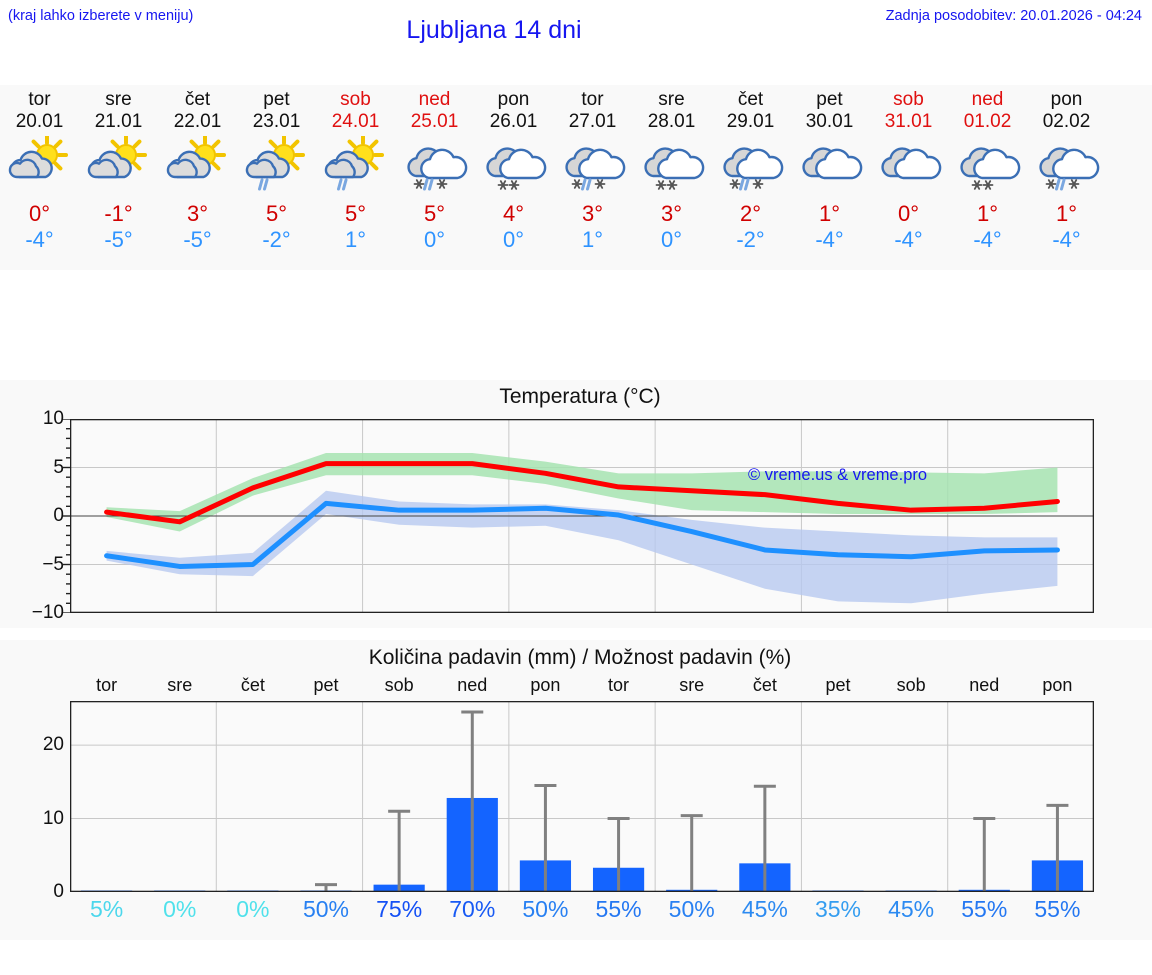  I want to click on day-date: 30.01, so click(829, 121).